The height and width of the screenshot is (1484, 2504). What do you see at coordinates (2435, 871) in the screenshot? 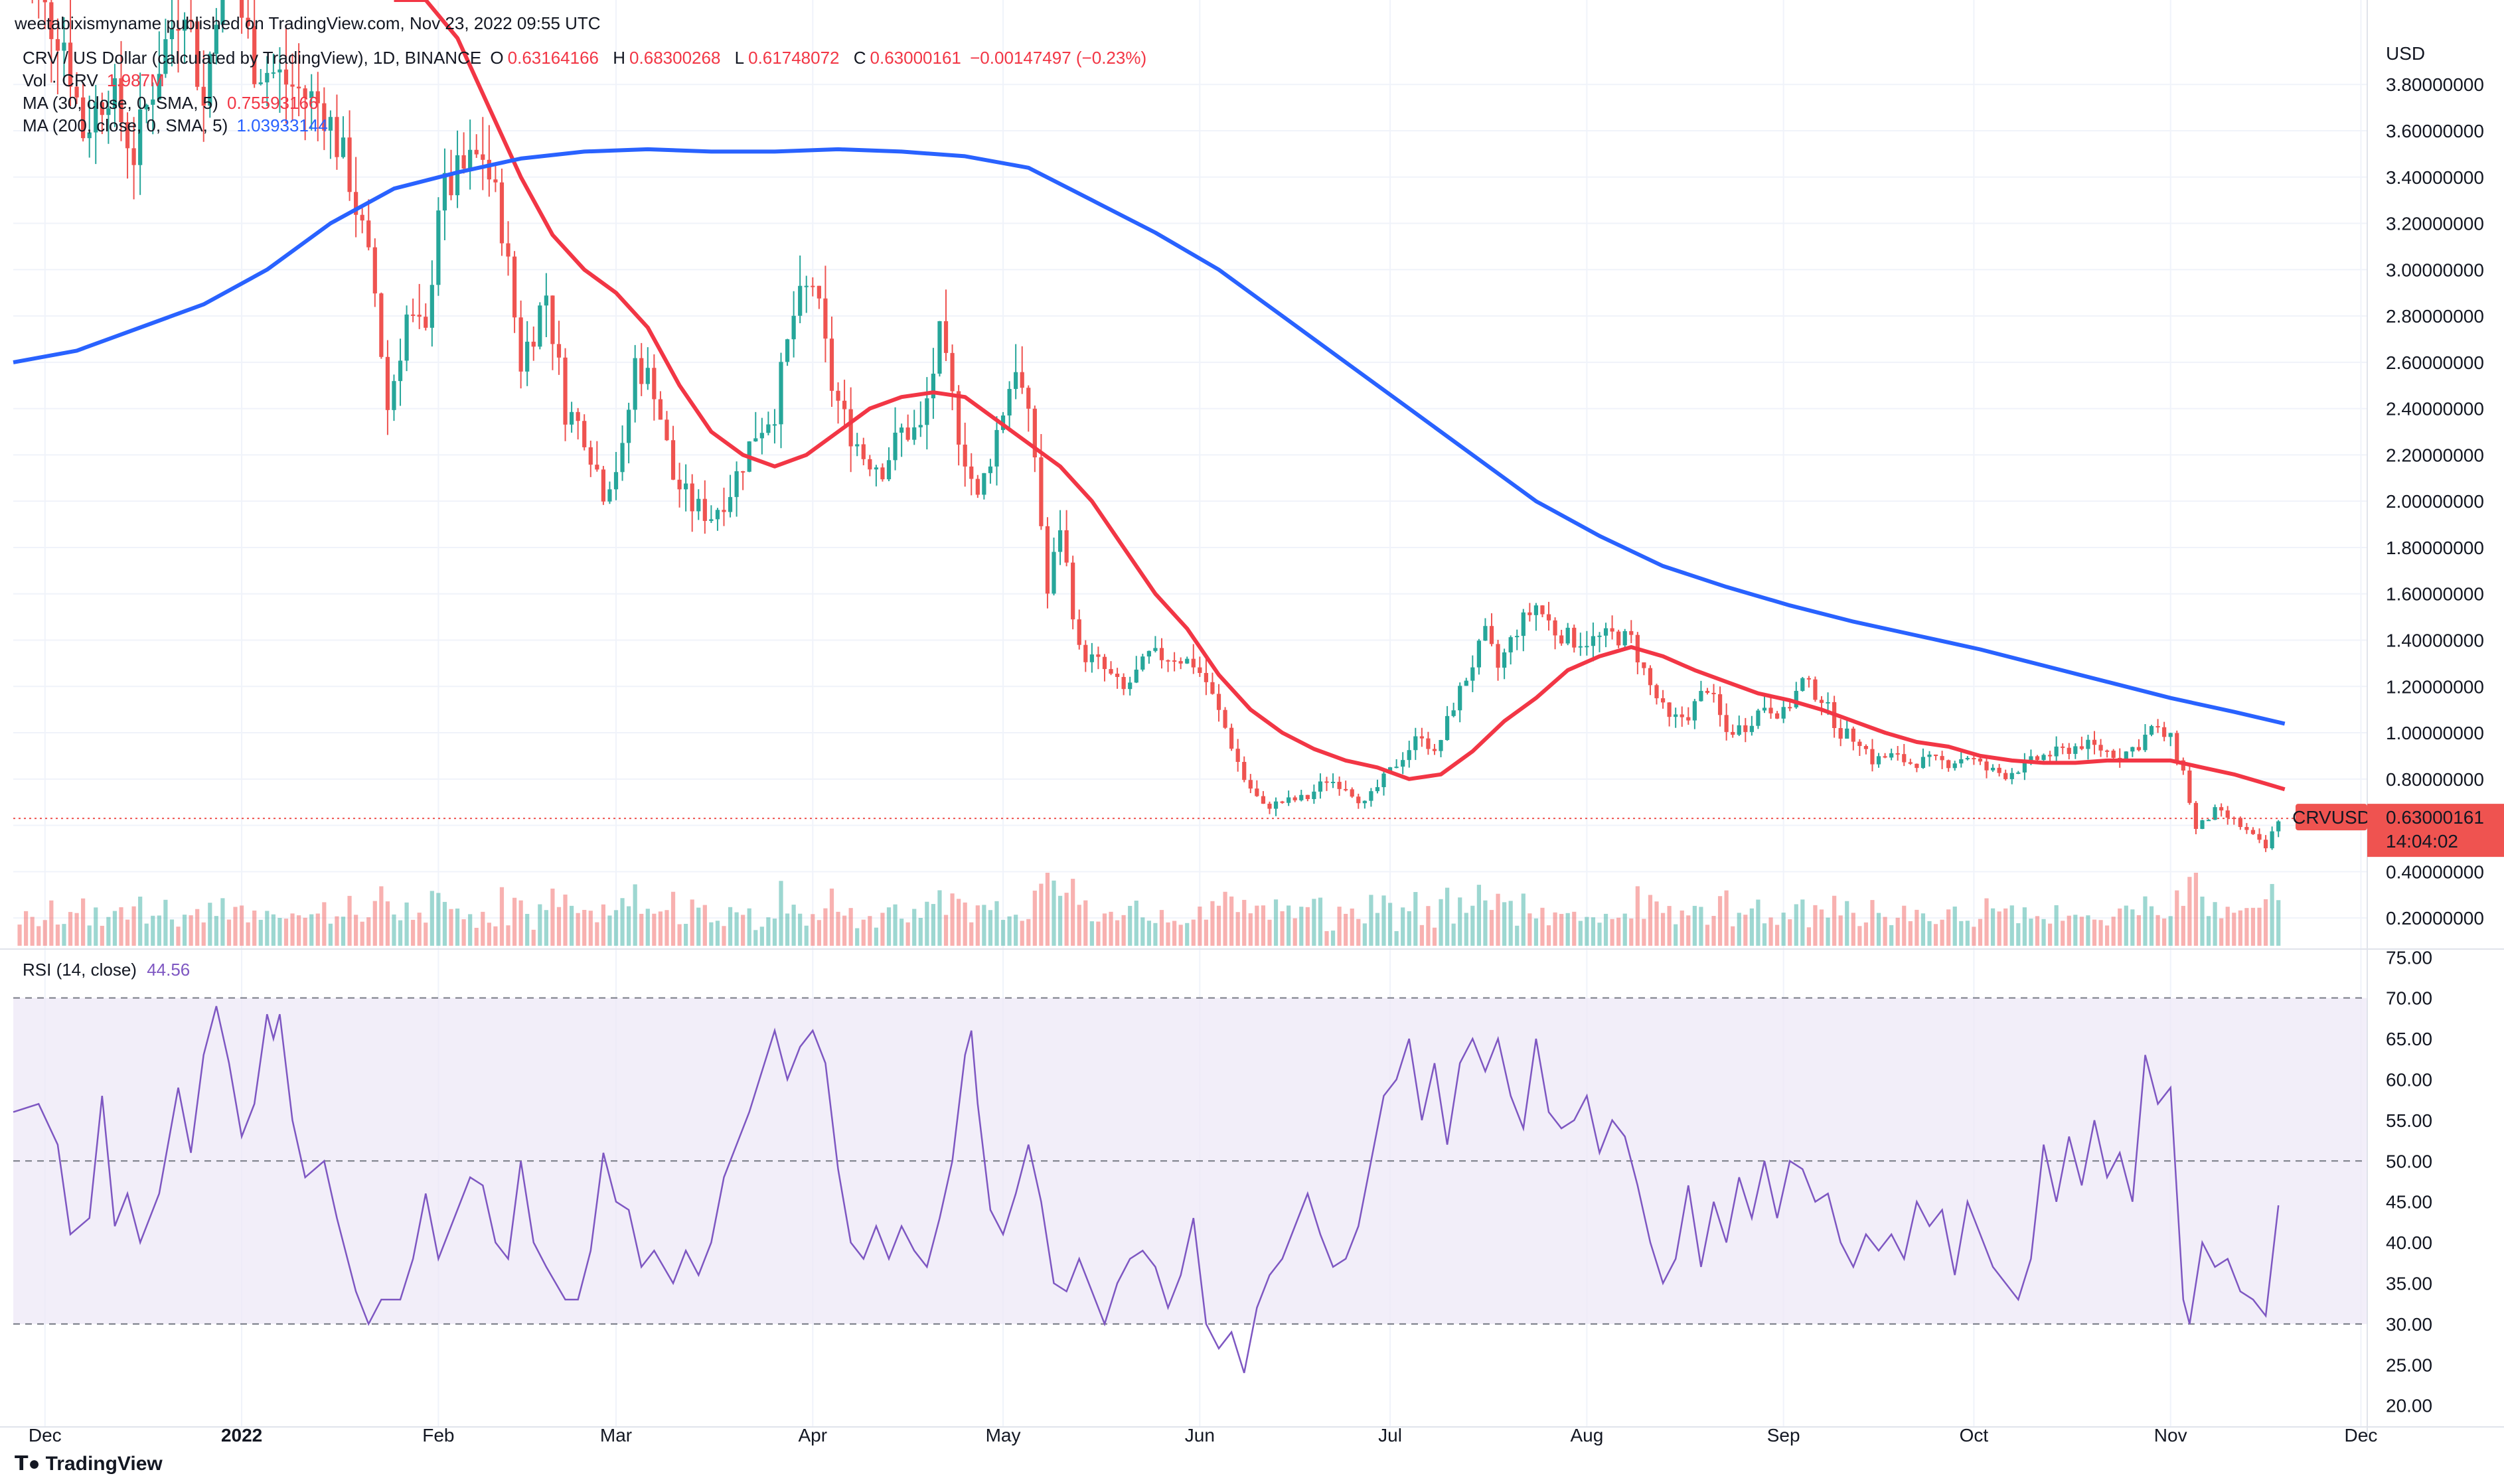
I see `price-tick-label: 0.40000000` at bounding box center [2435, 871].